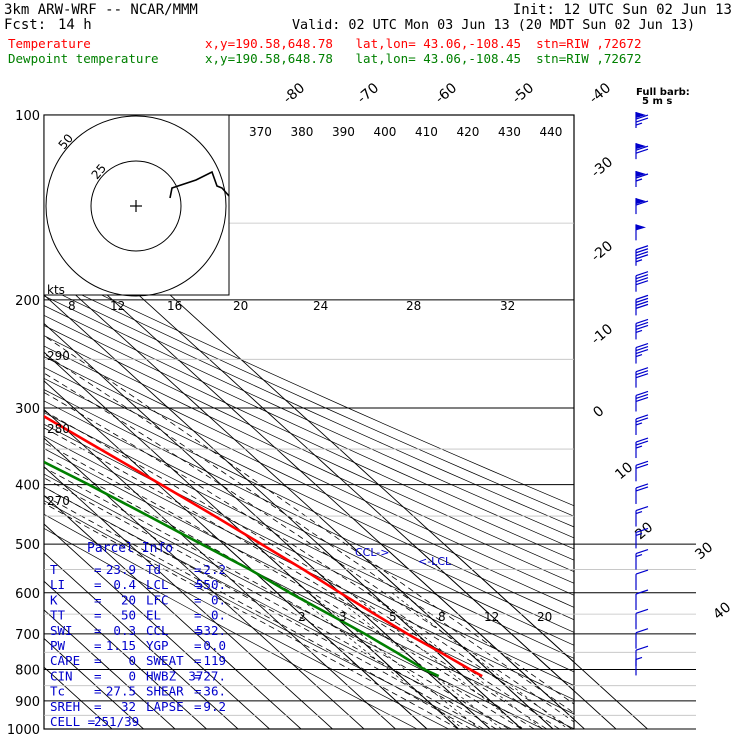 This screenshot has width=740, height=740. What do you see at coordinates (130, 548) in the screenshot?
I see `parcel-info-title: Parcel Info` at bounding box center [130, 548].